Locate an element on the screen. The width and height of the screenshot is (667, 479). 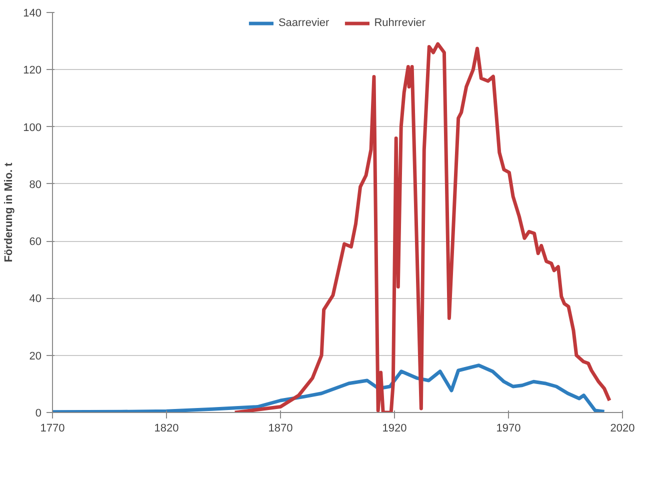
x-tick-label: 1770 is located at coordinates (52, 428).